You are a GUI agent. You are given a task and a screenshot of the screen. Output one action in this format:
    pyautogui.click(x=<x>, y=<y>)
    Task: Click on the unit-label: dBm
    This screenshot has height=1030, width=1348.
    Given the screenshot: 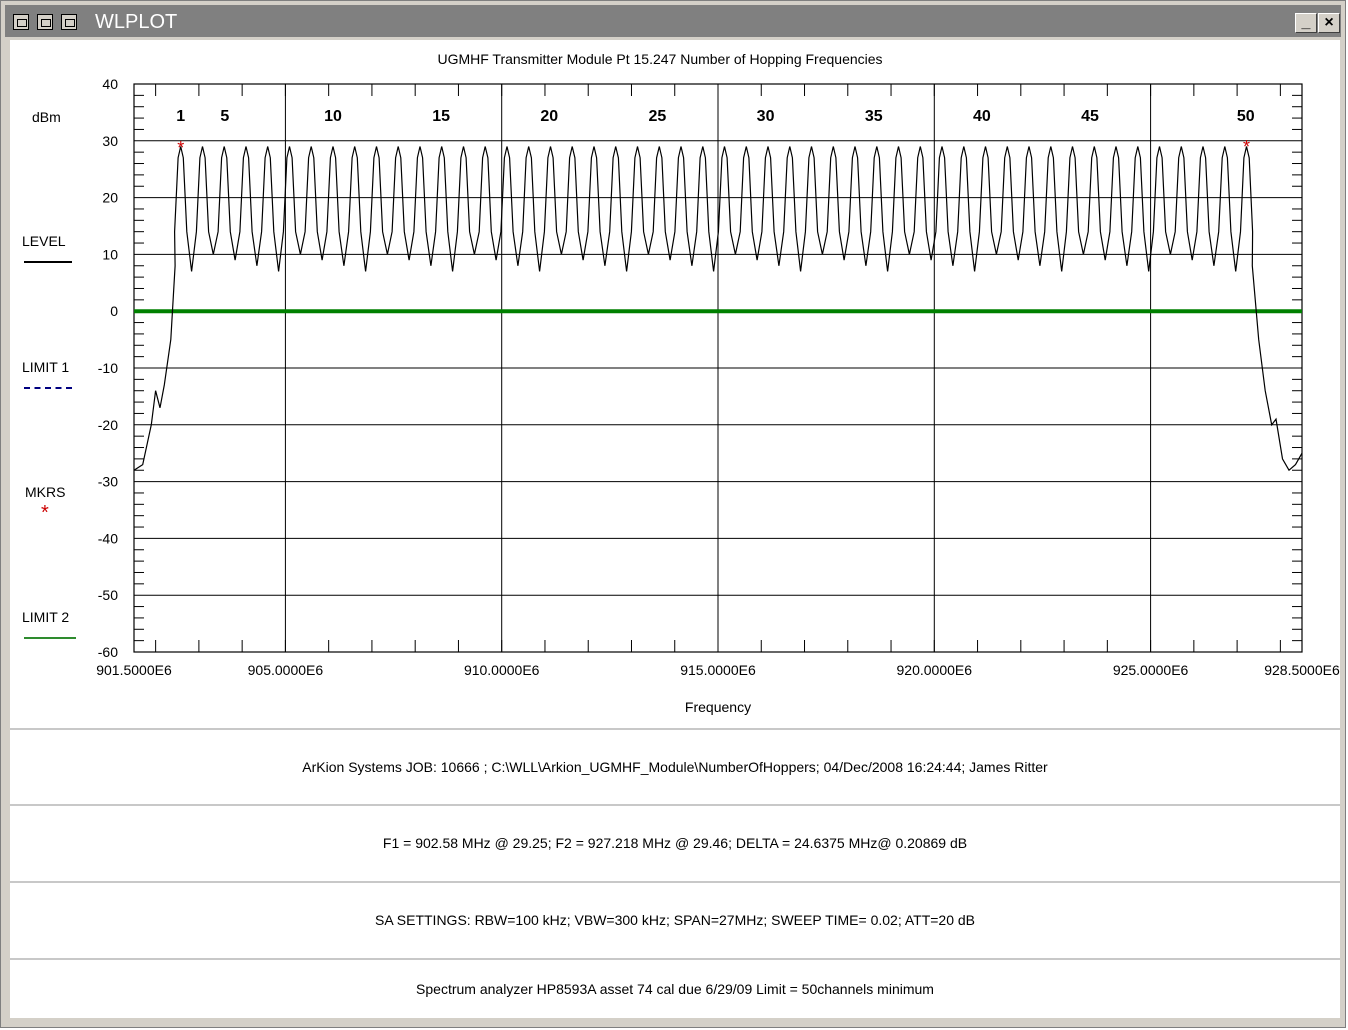 What is the action you would take?
    pyautogui.click(x=46, y=117)
    